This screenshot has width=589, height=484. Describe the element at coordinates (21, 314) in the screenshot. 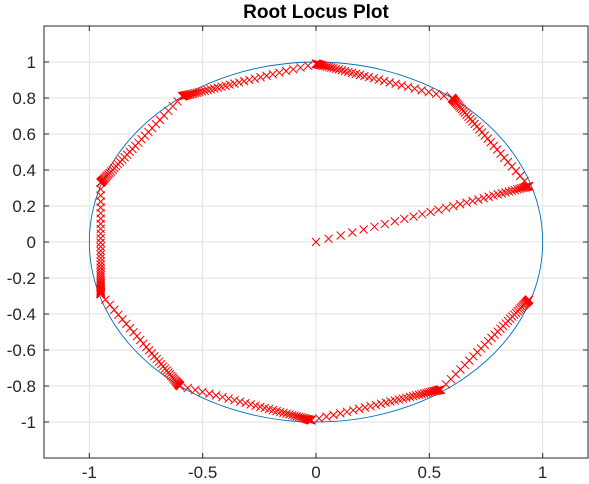

I see `y-tick-label: -0.4` at that location.